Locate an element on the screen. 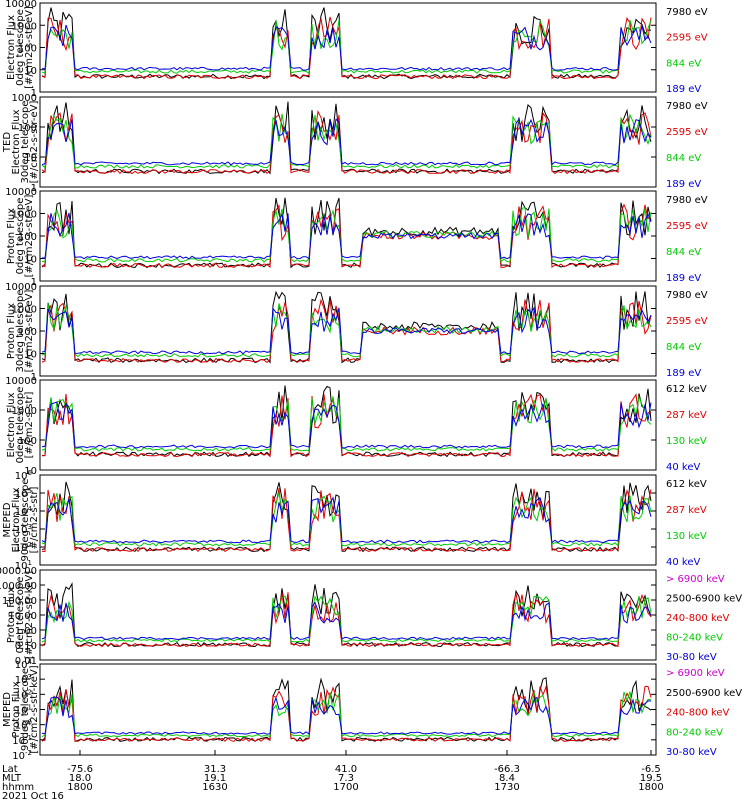  panel-6-legend-entry: 130 keV is located at coordinates (686, 536).